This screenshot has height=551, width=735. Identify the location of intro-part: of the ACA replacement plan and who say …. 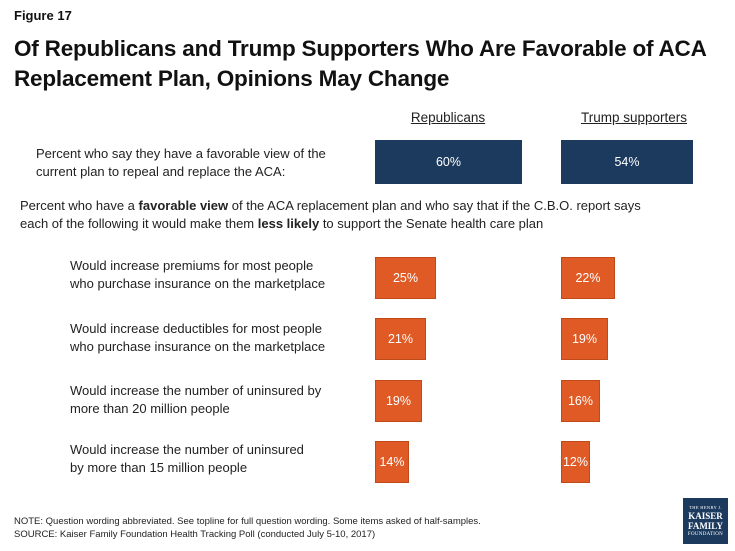
(330, 214).